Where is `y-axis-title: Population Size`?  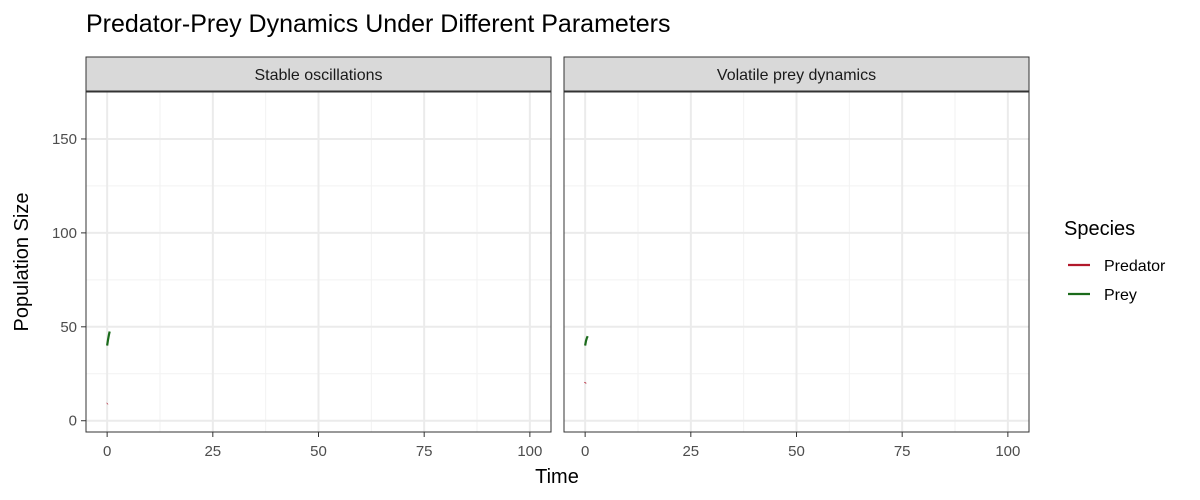
y-axis-title: Population Size is located at coordinates (22, 262).